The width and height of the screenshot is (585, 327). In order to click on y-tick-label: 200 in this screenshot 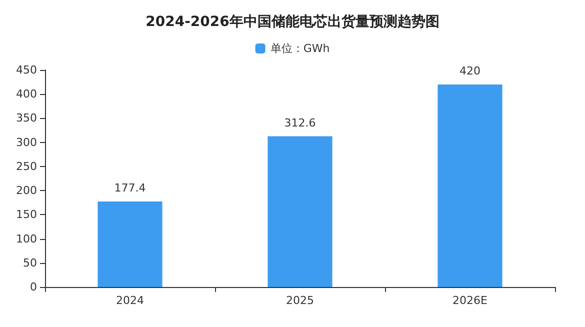, I will do `click(26, 191)`.